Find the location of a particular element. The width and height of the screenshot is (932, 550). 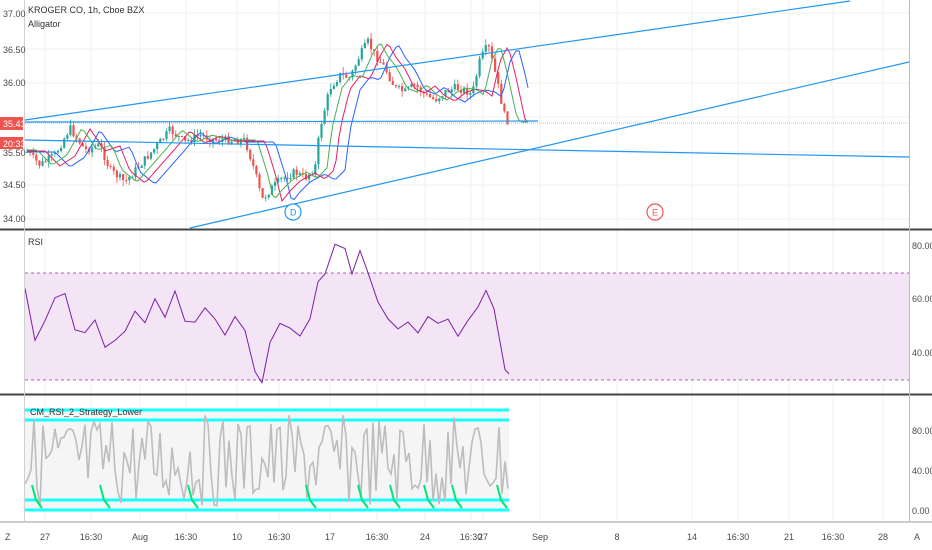

dividend-marker is located at coordinates (293, 212).